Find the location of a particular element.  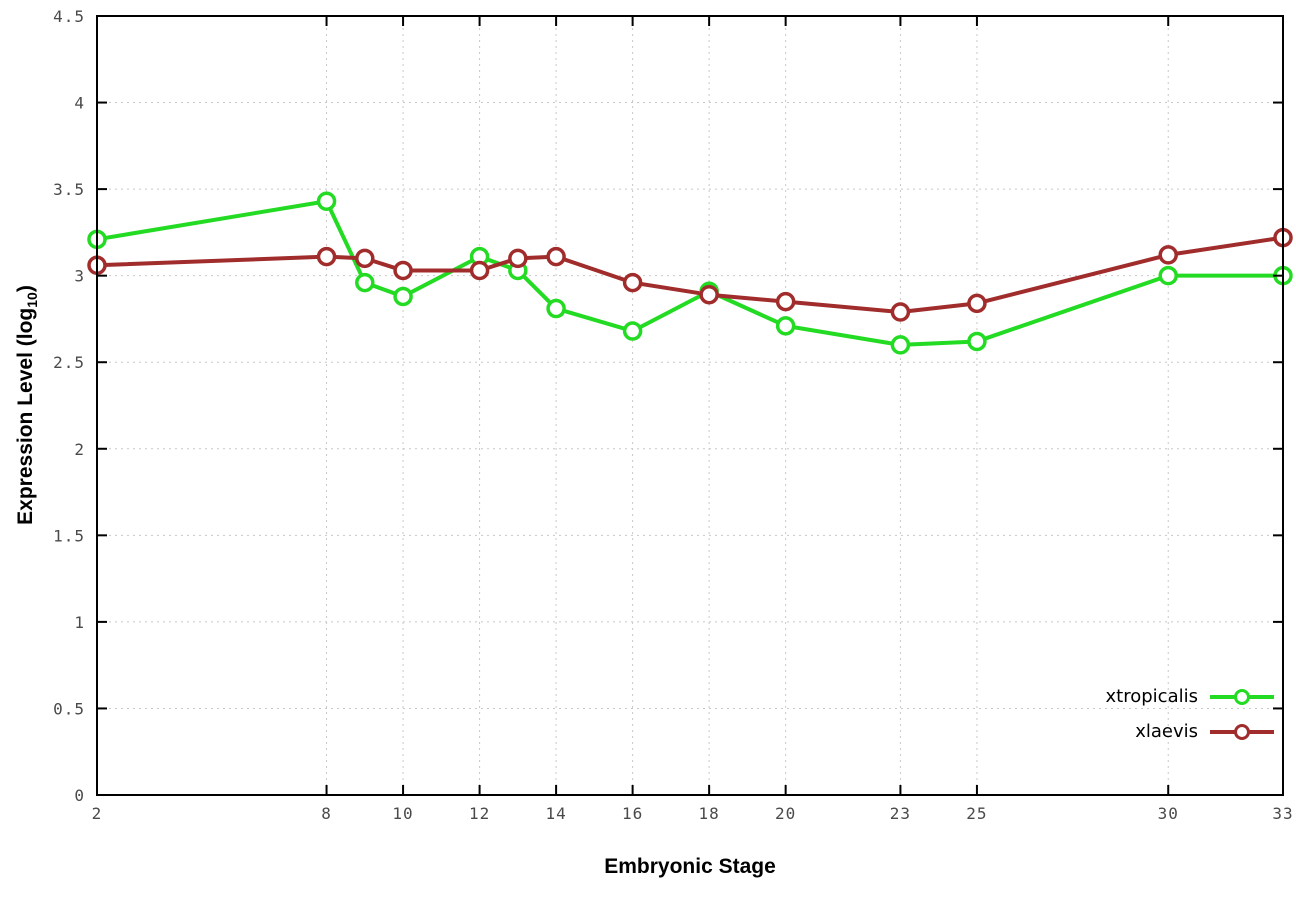

legend-label-xtropicalis: xtropicalis is located at coordinates (1151, 696).